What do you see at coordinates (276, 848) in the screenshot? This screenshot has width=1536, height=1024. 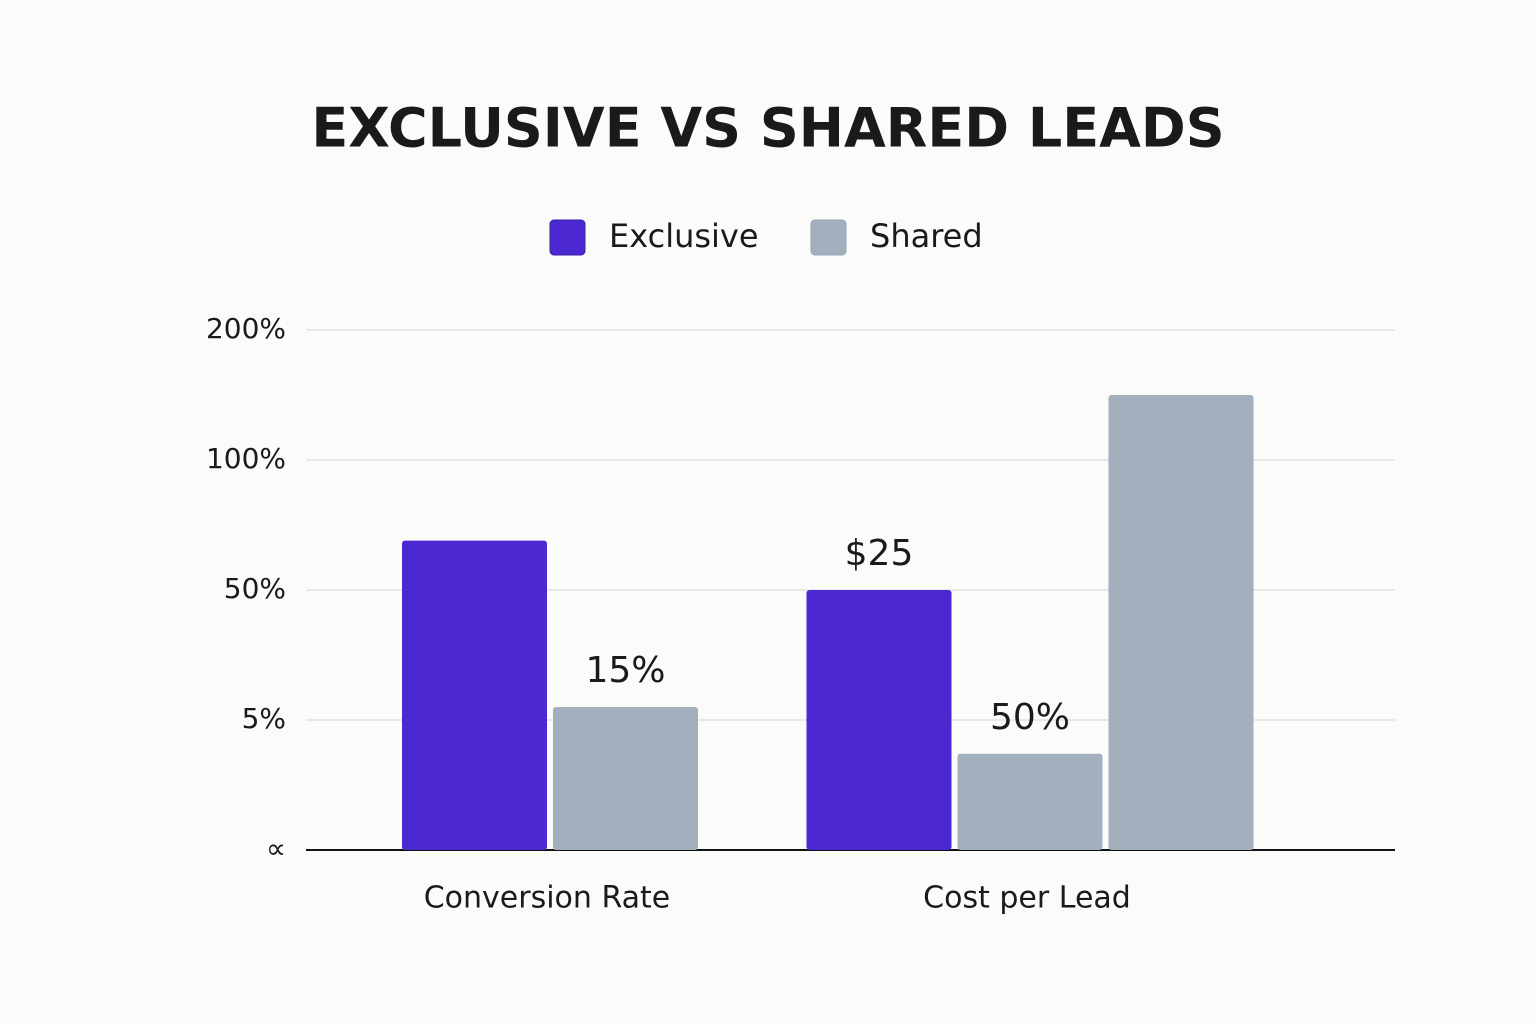 I see `y-tick-label: ∝` at bounding box center [276, 848].